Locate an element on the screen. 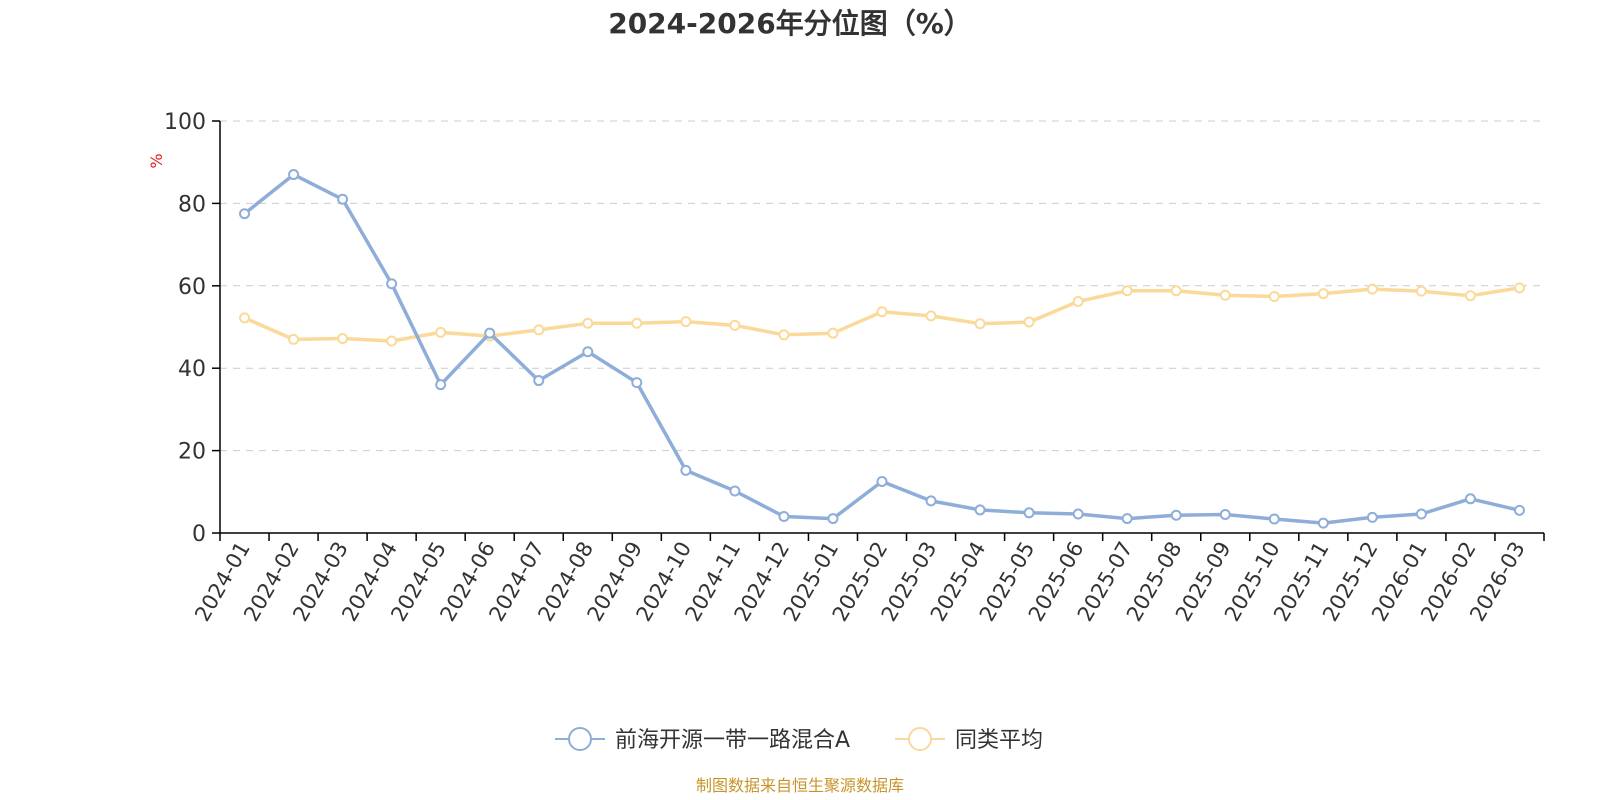  y-tick-label: 100 is located at coordinates (185, 122).